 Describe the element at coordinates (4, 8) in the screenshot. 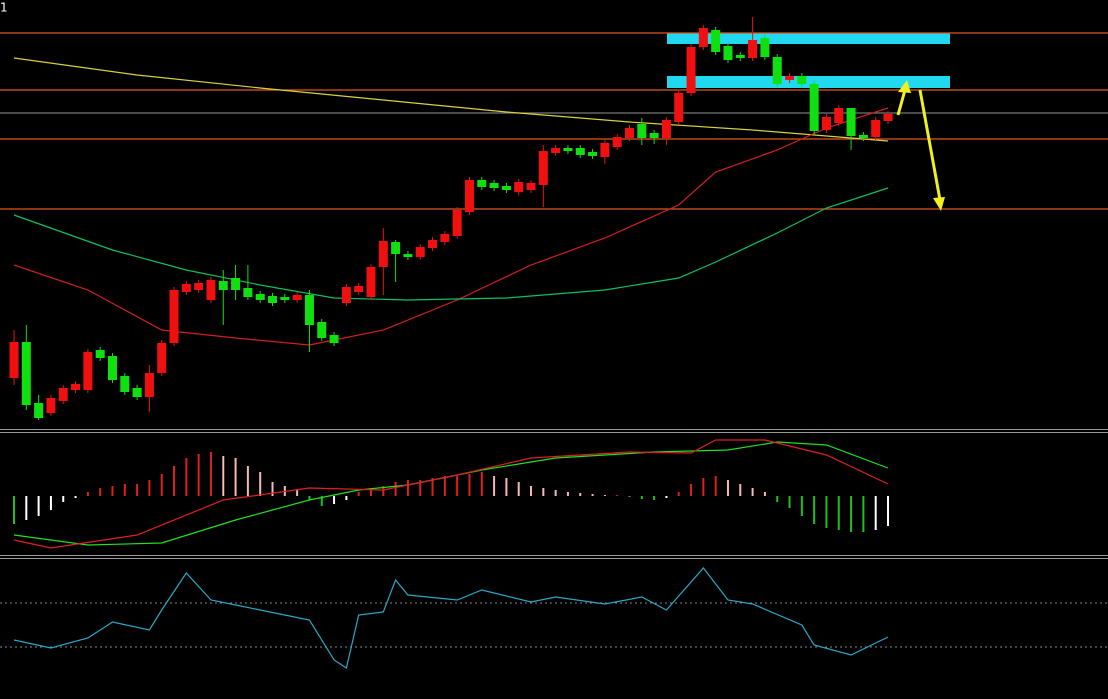

I see `chart-label: 1` at that location.